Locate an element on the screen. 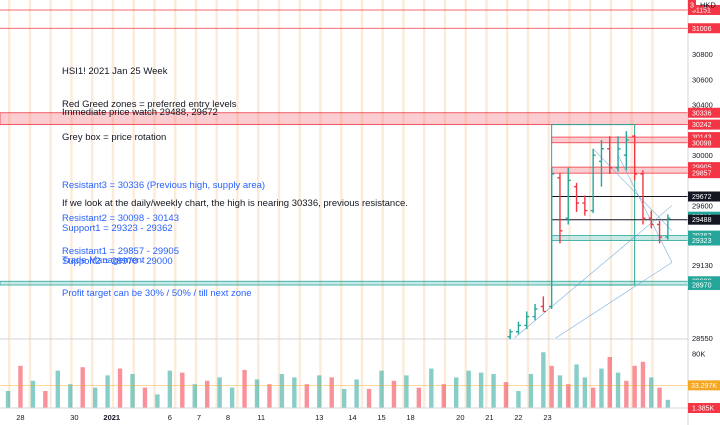 The height and width of the screenshot is (425, 720). price-tag-label: 29323 is located at coordinates (702, 241).